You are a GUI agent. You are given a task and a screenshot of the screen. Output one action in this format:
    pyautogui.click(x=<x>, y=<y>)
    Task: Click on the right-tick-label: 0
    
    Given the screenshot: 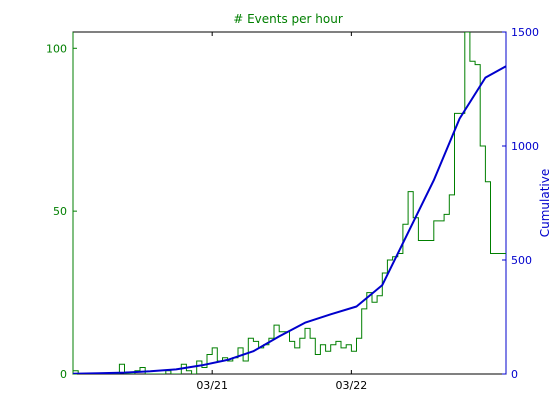 What is the action you would take?
    pyautogui.click(x=514, y=374)
    